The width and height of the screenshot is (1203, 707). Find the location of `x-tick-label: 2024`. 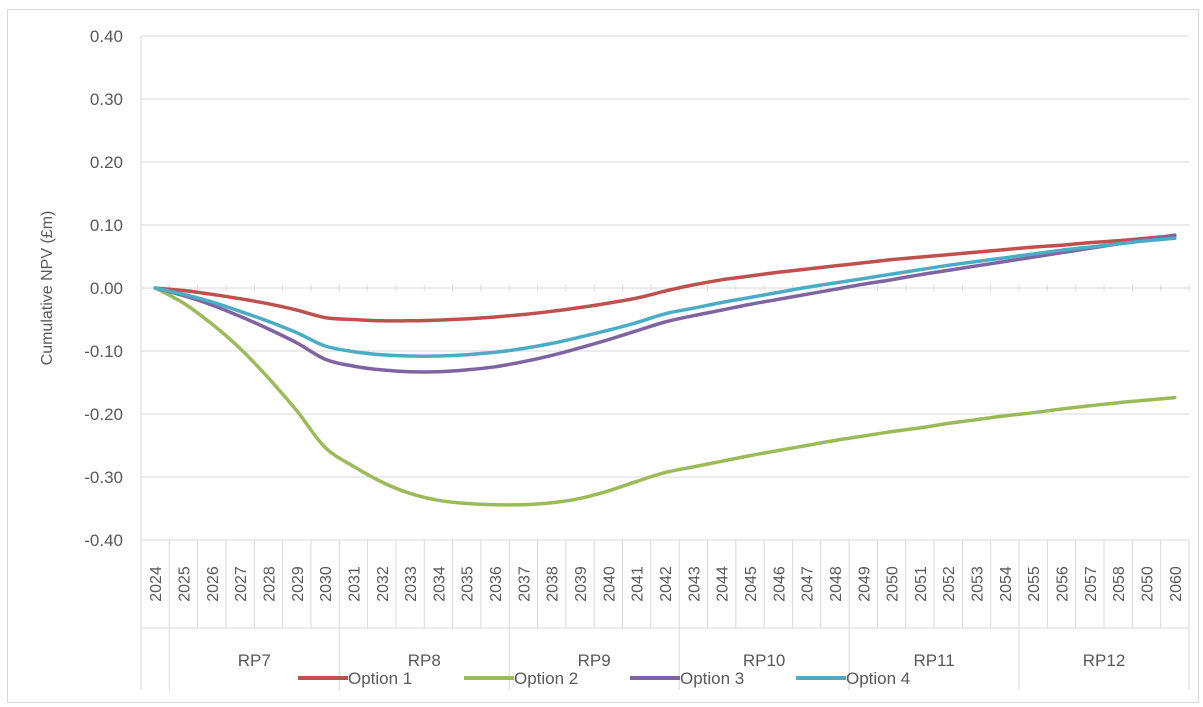

x-tick-label: 2024 is located at coordinates (156, 584).